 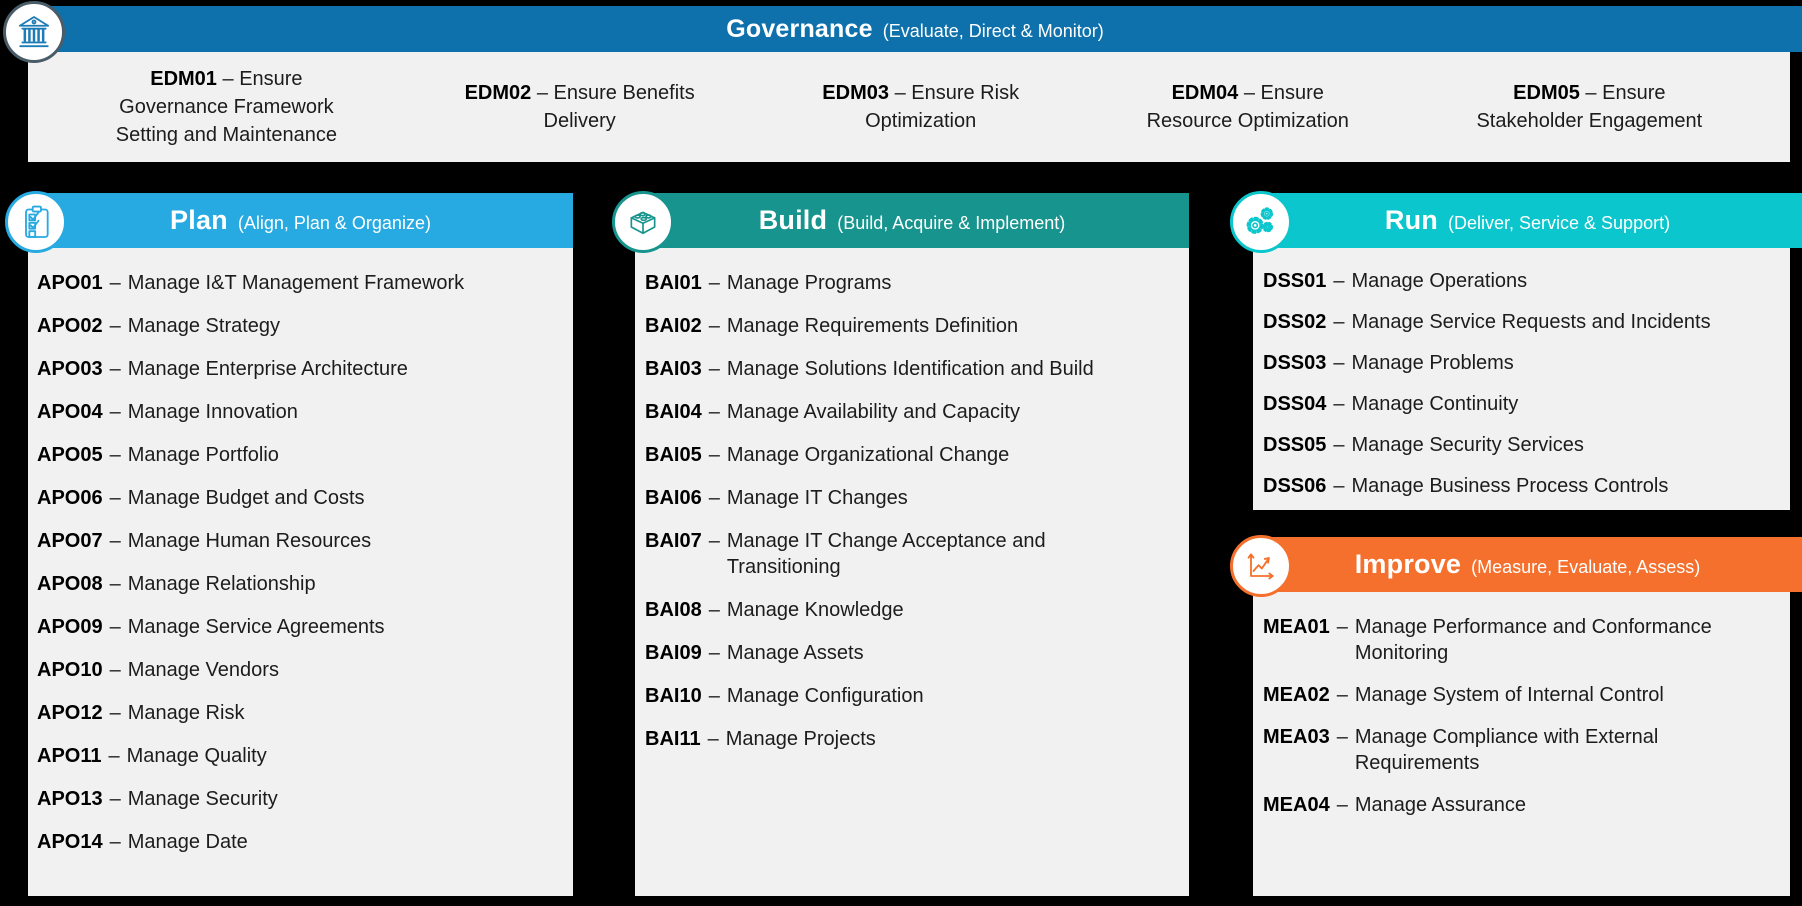 What do you see at coordinates (1527, 564) in the screenshot?
I see `improve-header-bar: Improve (Measure, Evaluate, Assess)` at bounding box center [1527, 564].